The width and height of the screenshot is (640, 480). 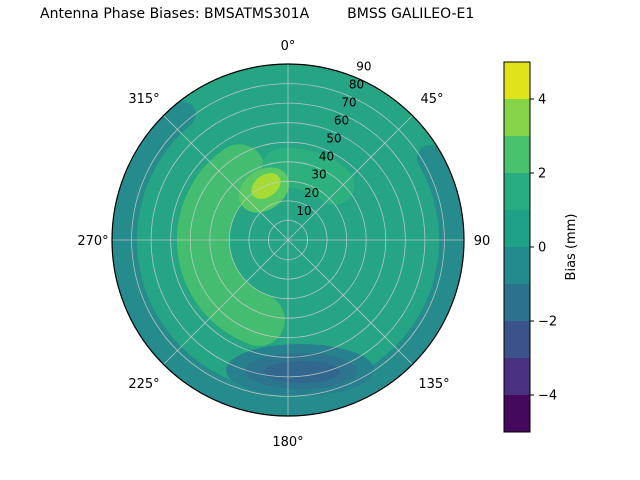 I want to click on radial-label-40: 40, so click(x=326, y=157).